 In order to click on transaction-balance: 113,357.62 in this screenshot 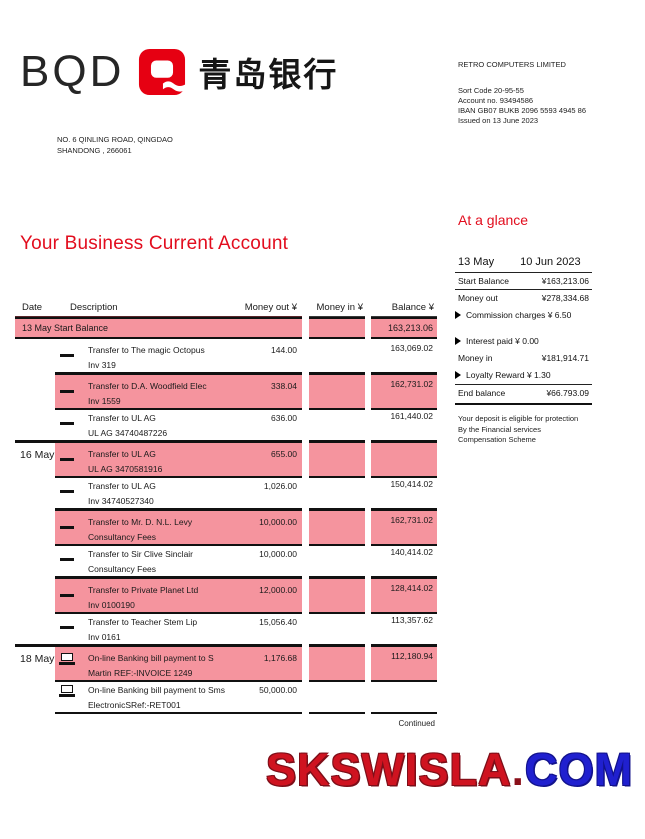, I will do `click(404, 628)`.